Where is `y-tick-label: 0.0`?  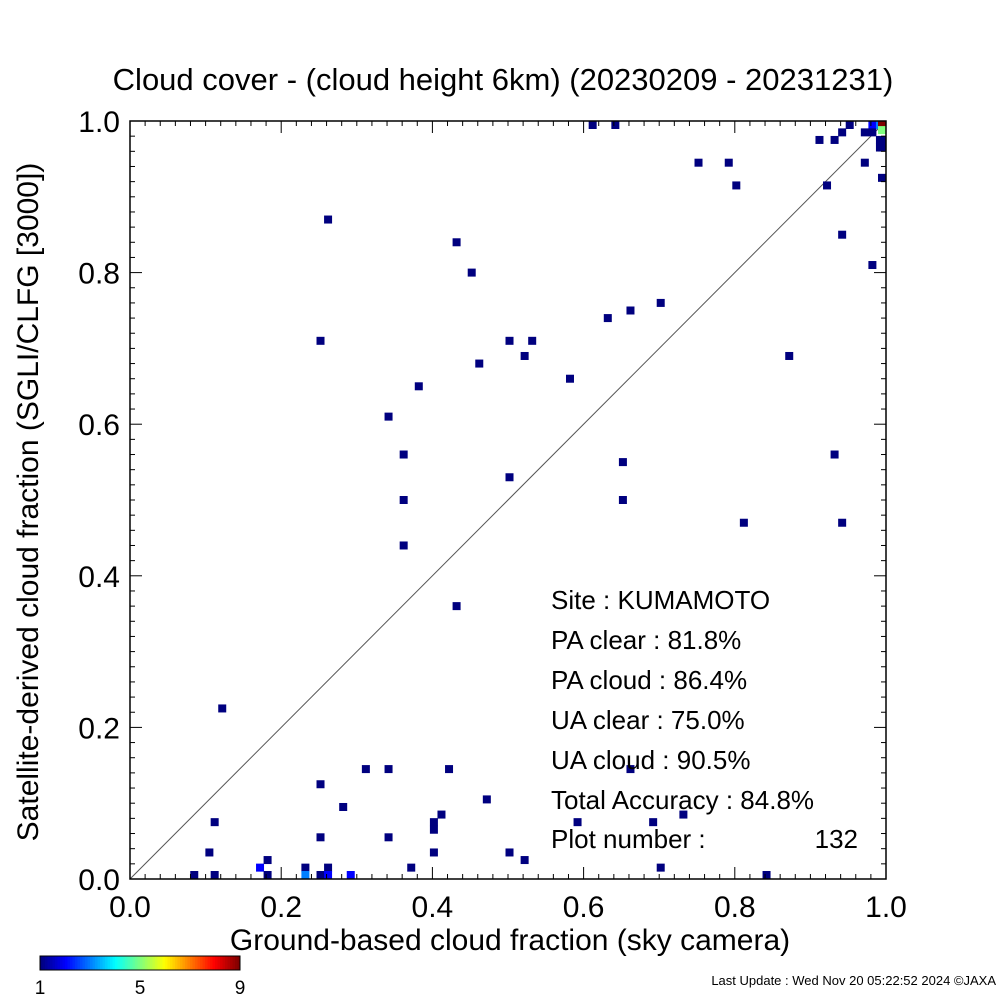
y-tick-label: 0.0 is located at coordinates (99, 880).